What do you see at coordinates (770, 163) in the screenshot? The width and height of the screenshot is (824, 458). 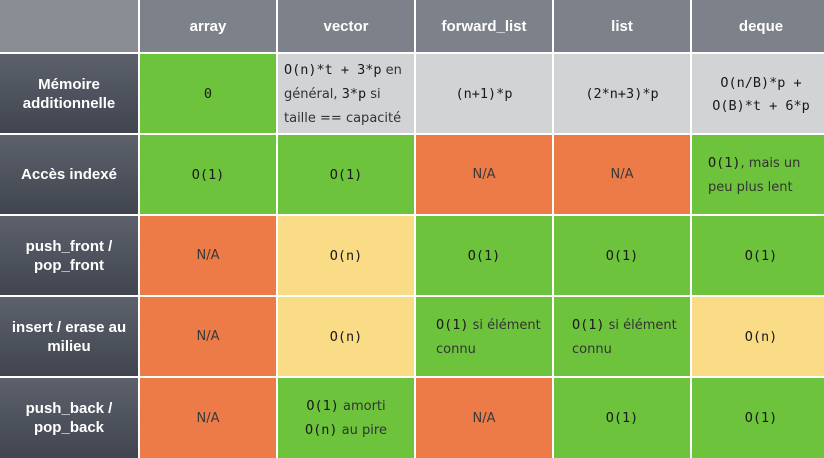 I see `cell-text: , mais un` at bounding box center [770, 163].